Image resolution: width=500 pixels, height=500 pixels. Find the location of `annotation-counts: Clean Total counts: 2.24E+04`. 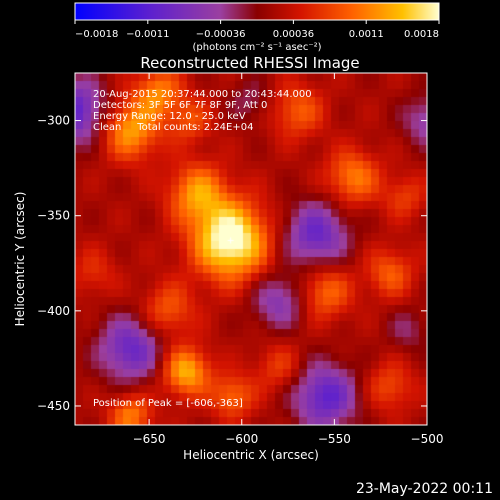

annotation-counts: Clean Total counts: 2.24E+04 is located at coordinates (173, 127).